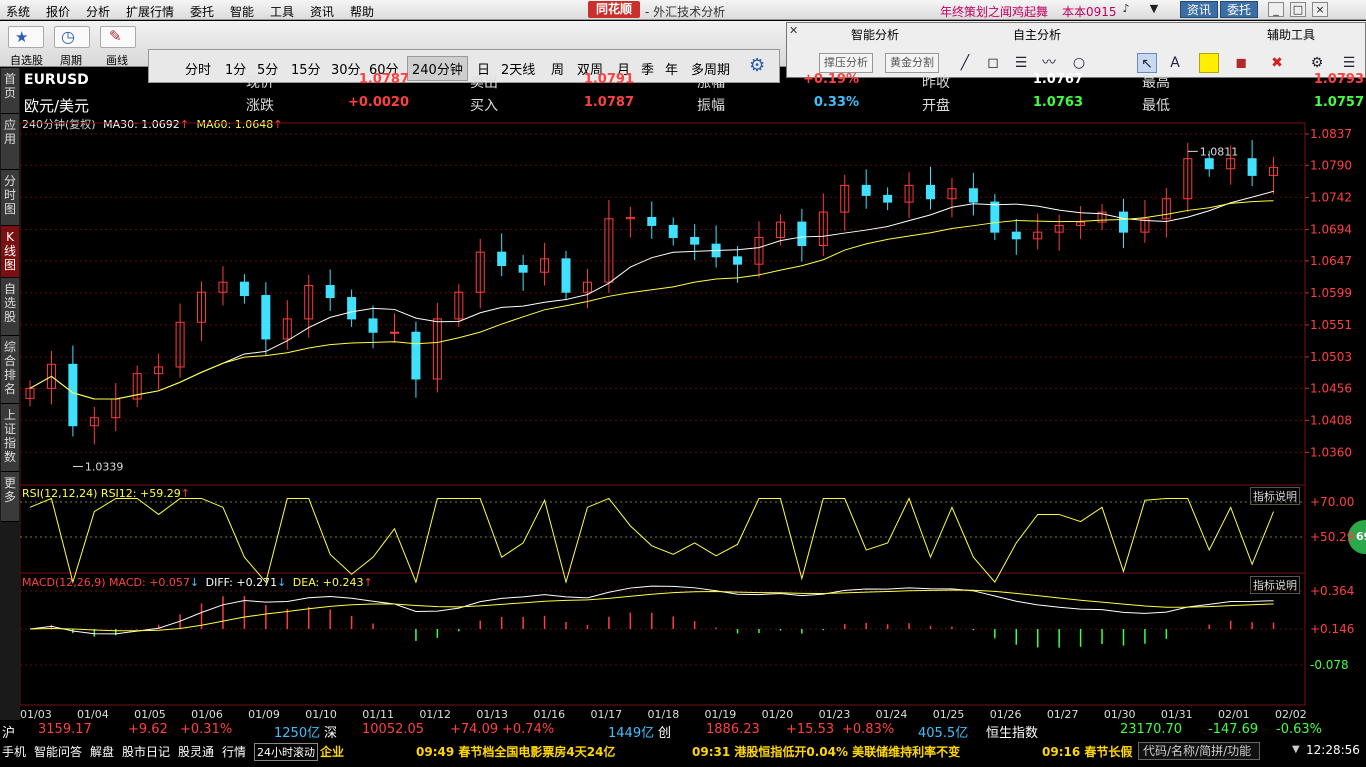 The image size is (1366, 767). Describe the element at coordinates (437, 68) in the screenshot. I see `period-240min: 240分钟` at that location.